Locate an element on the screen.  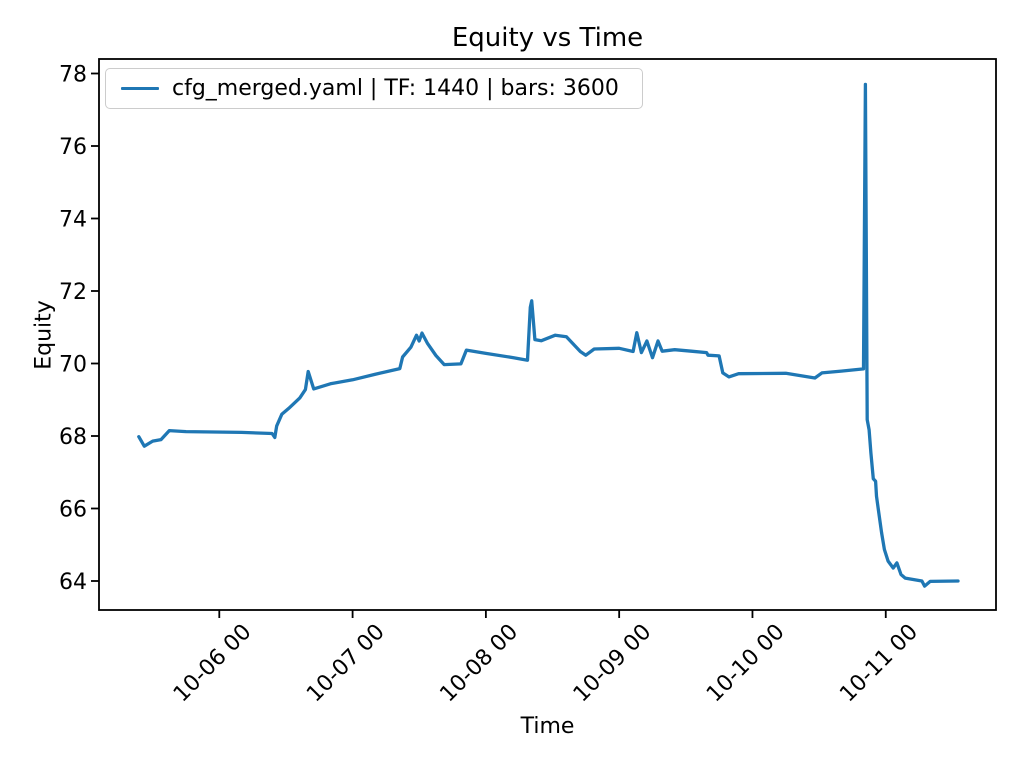
y-tick-label: 66 is located at coordinates (73, 510).